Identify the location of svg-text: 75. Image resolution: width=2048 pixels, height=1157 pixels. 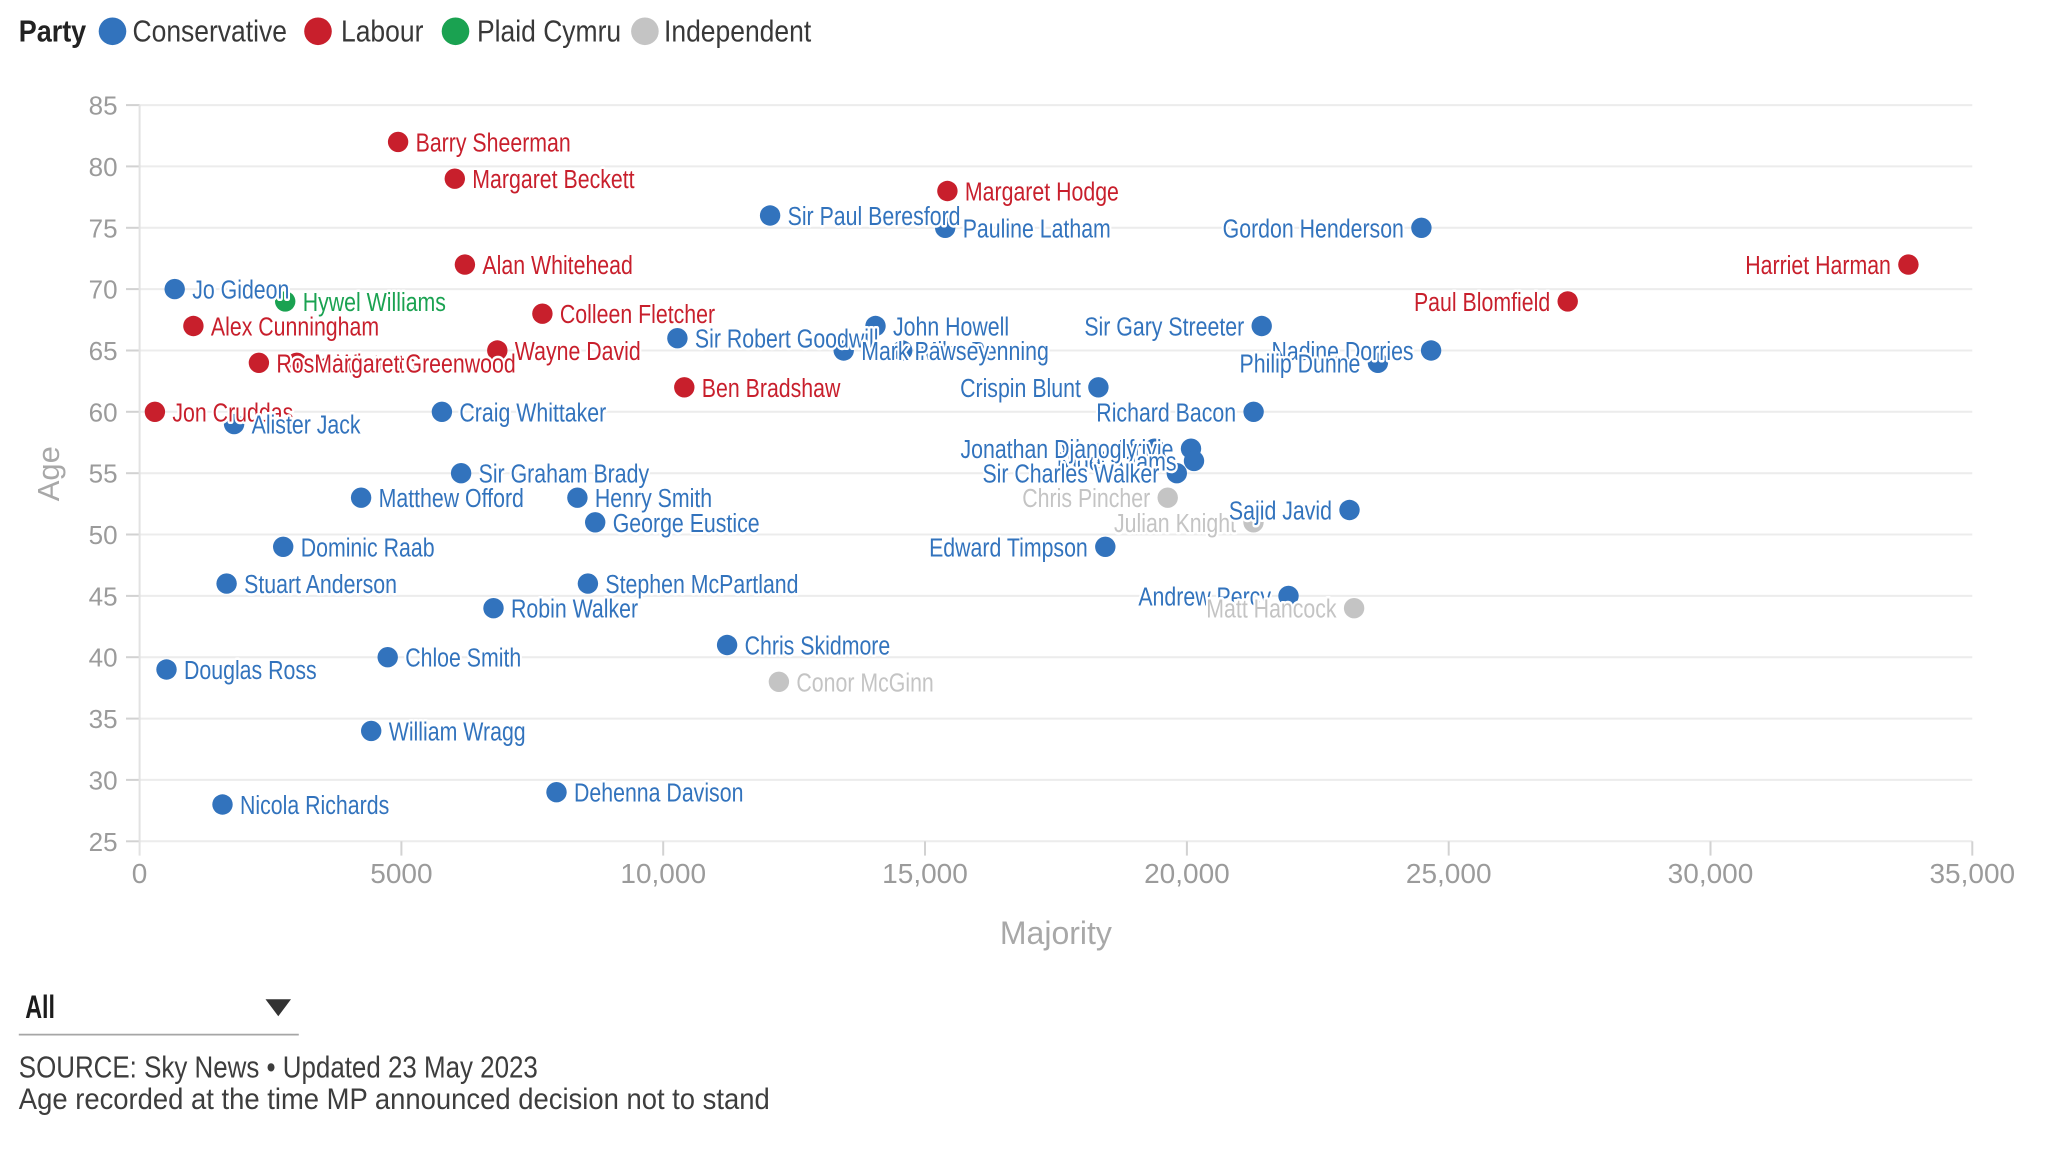
(103, 228).